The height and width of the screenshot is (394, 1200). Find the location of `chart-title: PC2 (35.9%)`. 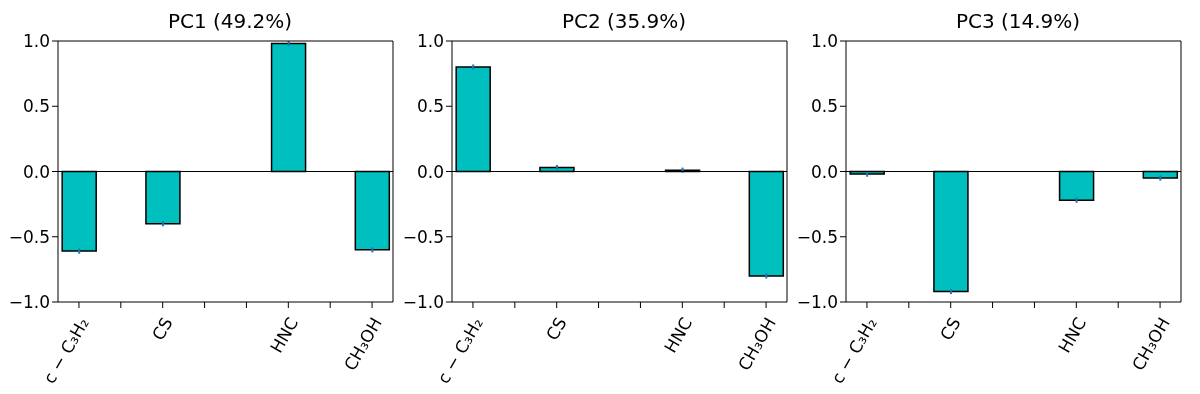

chart-title: PC2 (35.9%) is located at coordinates (624, 21).